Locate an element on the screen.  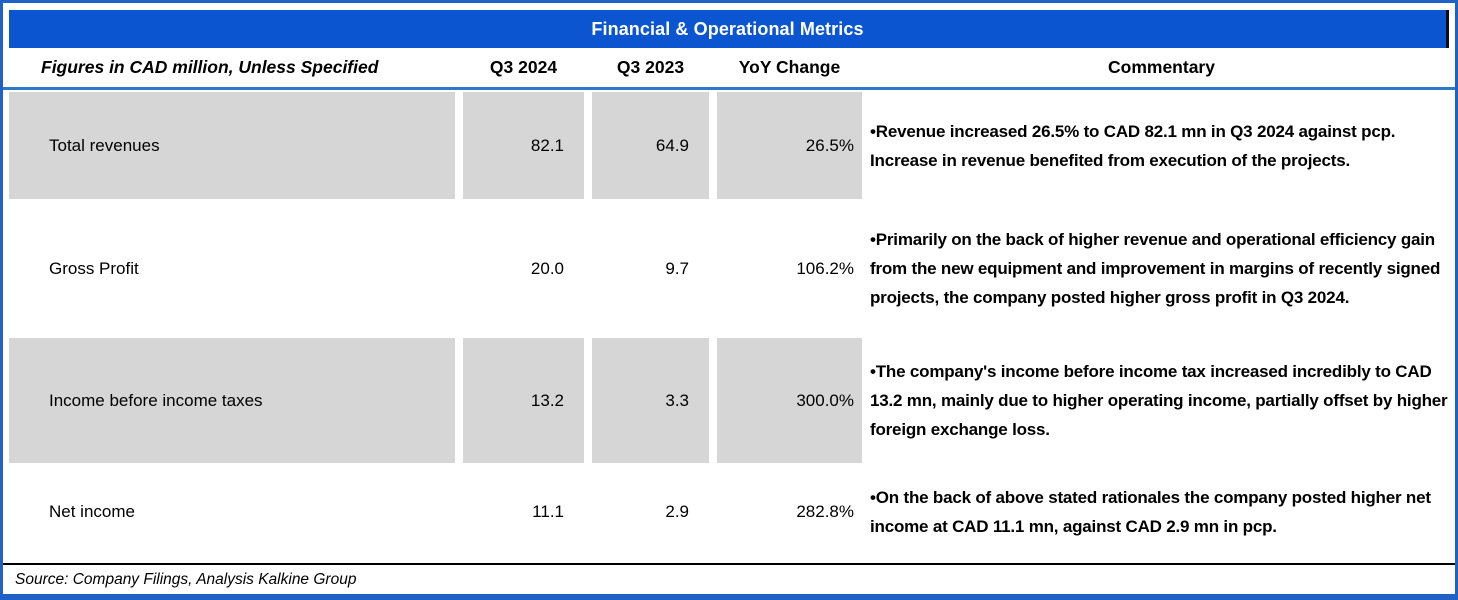
q3-2023-value: 3.3 is located at coordinates (650, 400).